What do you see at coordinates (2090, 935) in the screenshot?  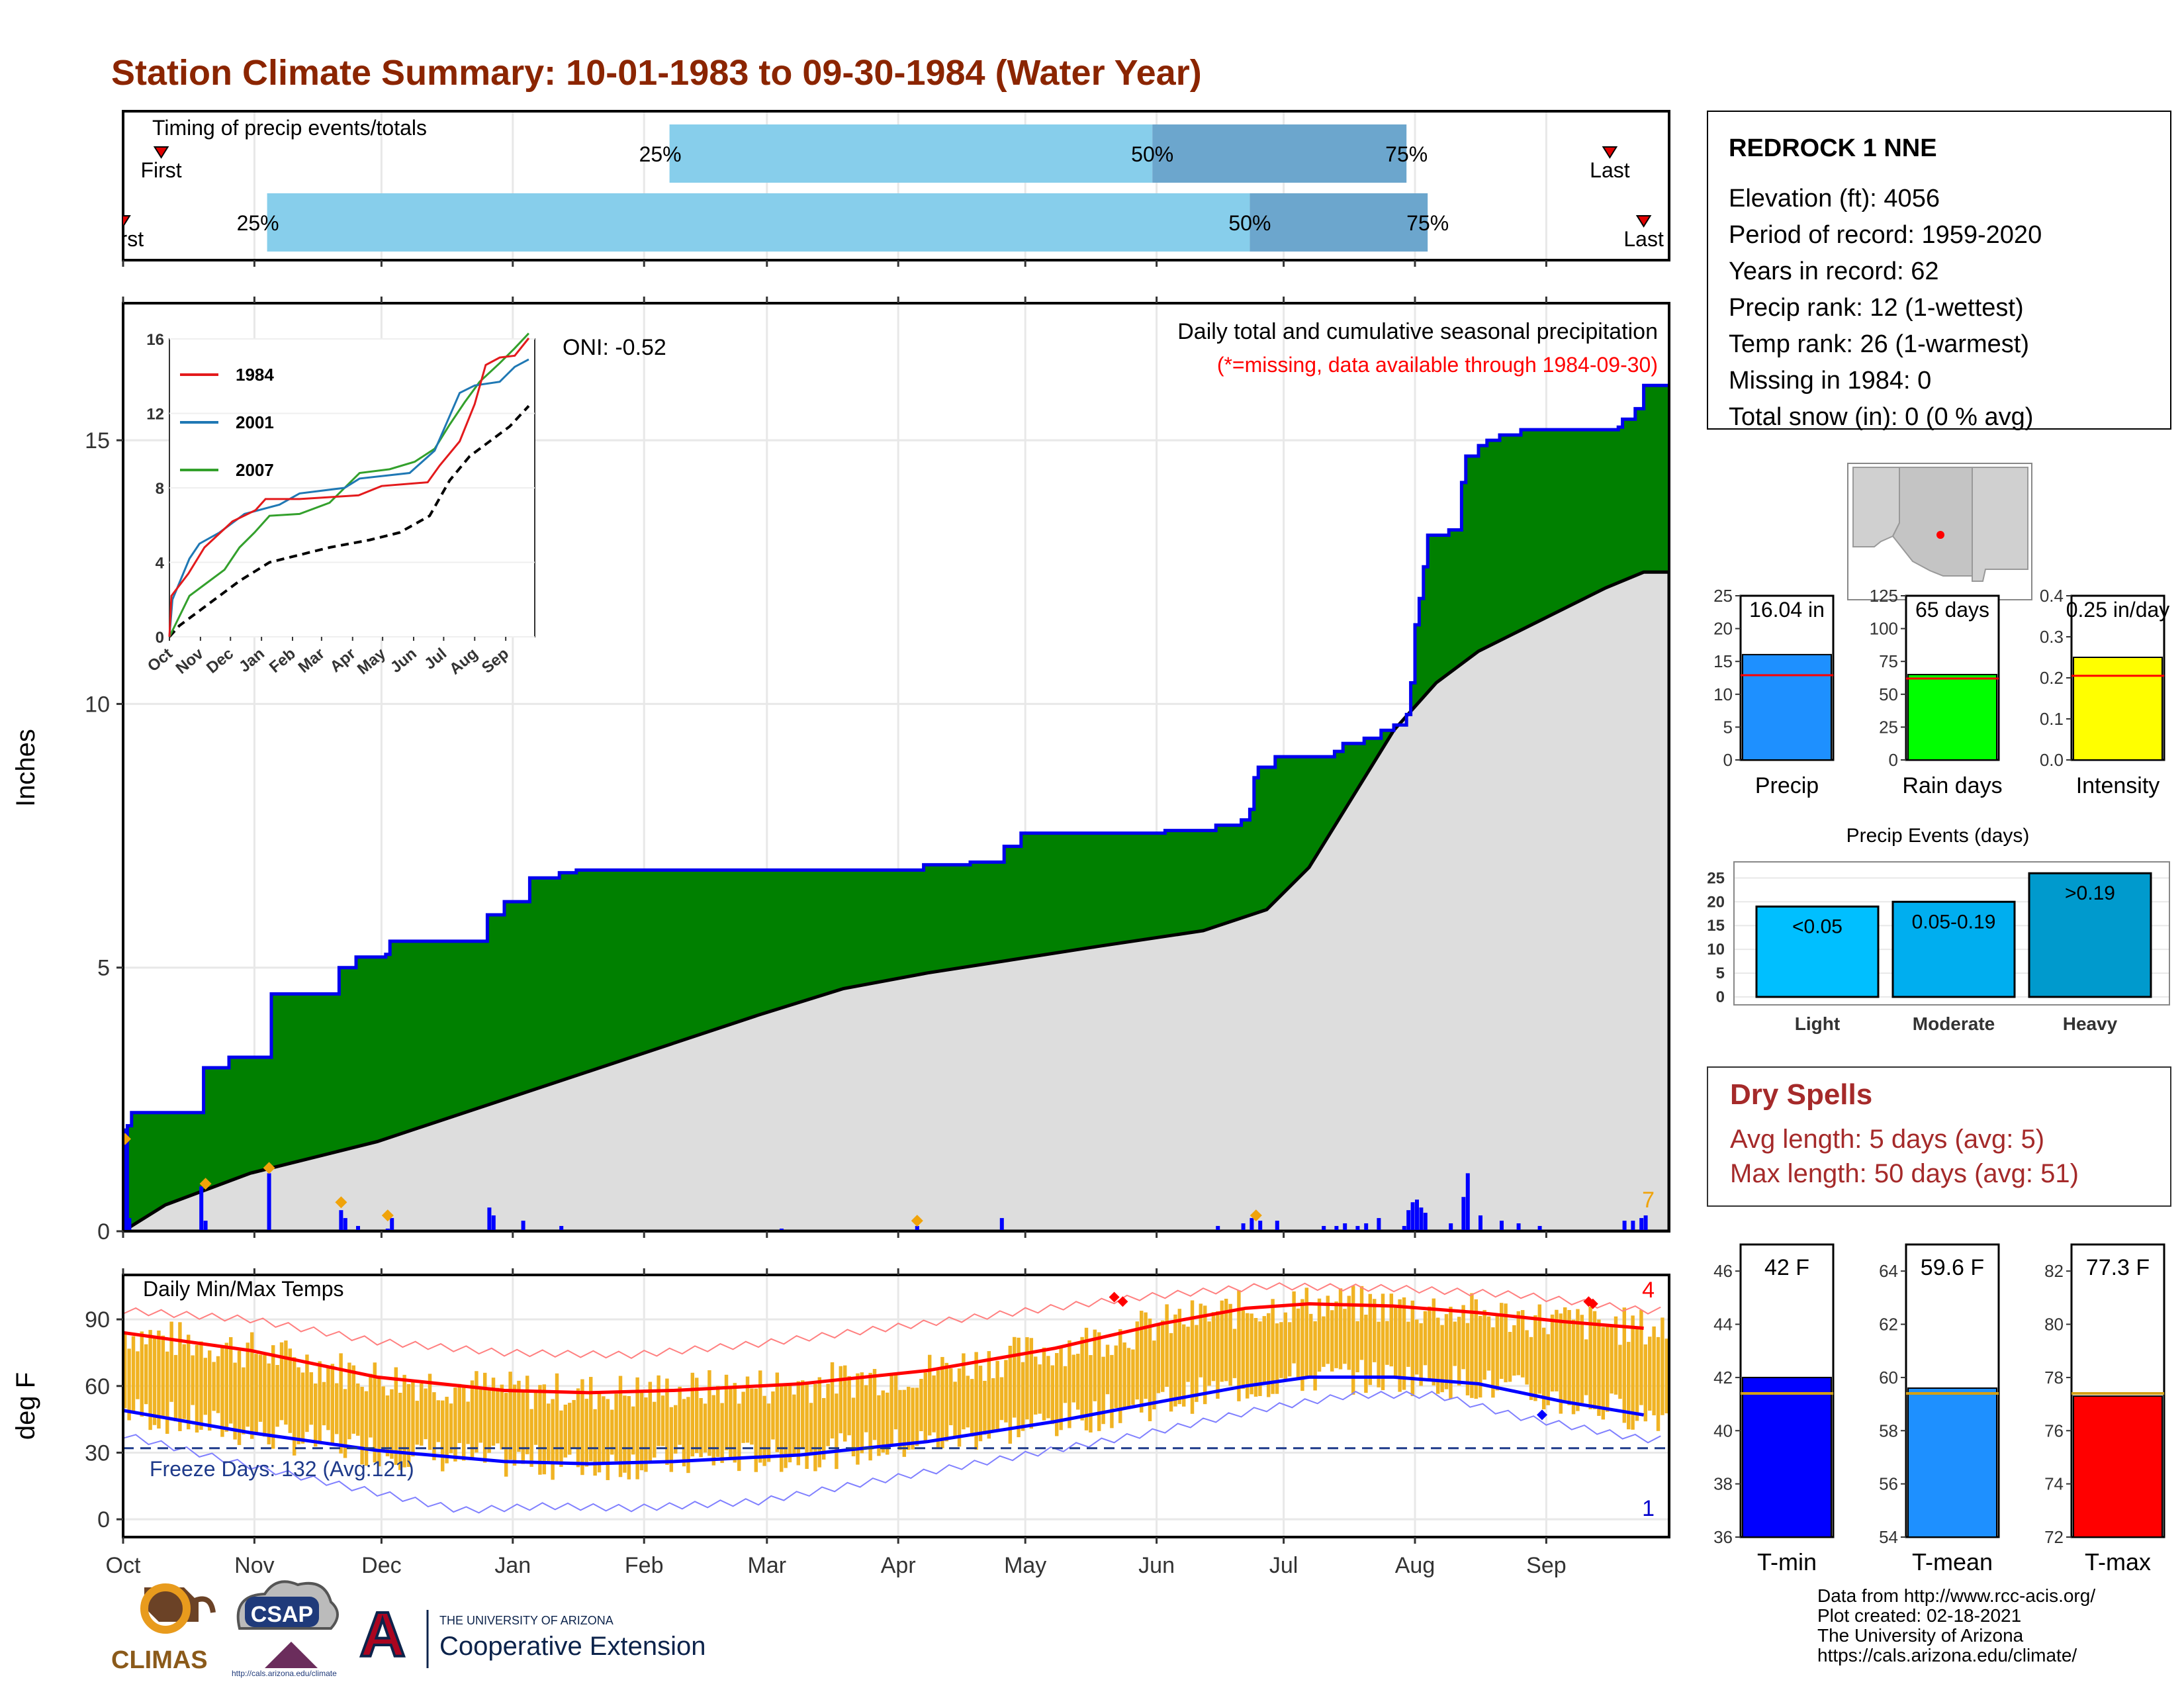 I see `events-bar` at bounding box center [2090, 935].